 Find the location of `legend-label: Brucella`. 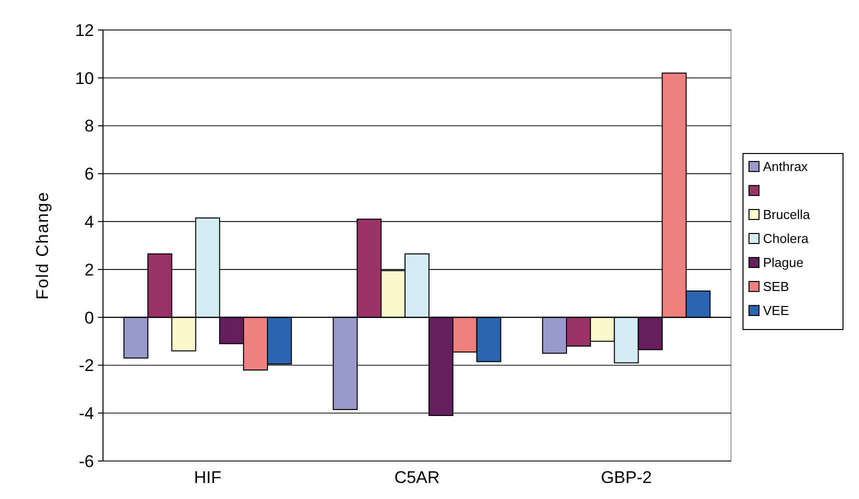

legend-label: Brucella is located at coordinates (787, 214).